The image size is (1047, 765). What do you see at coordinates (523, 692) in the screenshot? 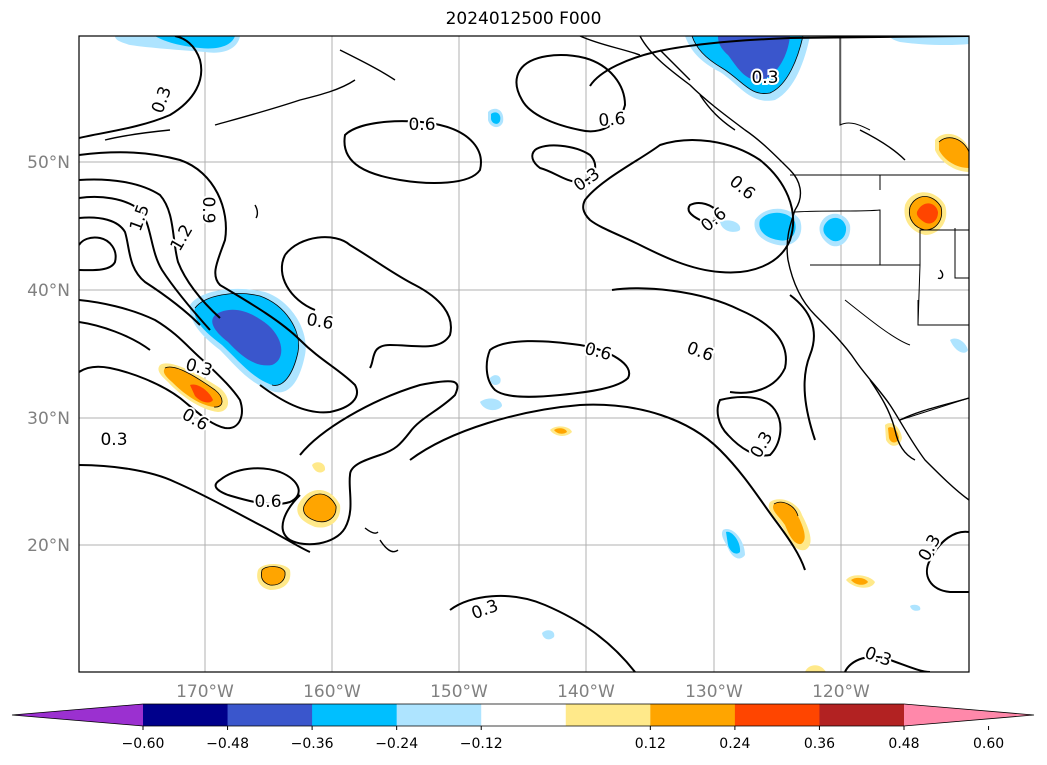
I see `longitude-labels: 170°W 160°W 150°W 140°W 130°W 120°W` at bounding box center [523, 692].